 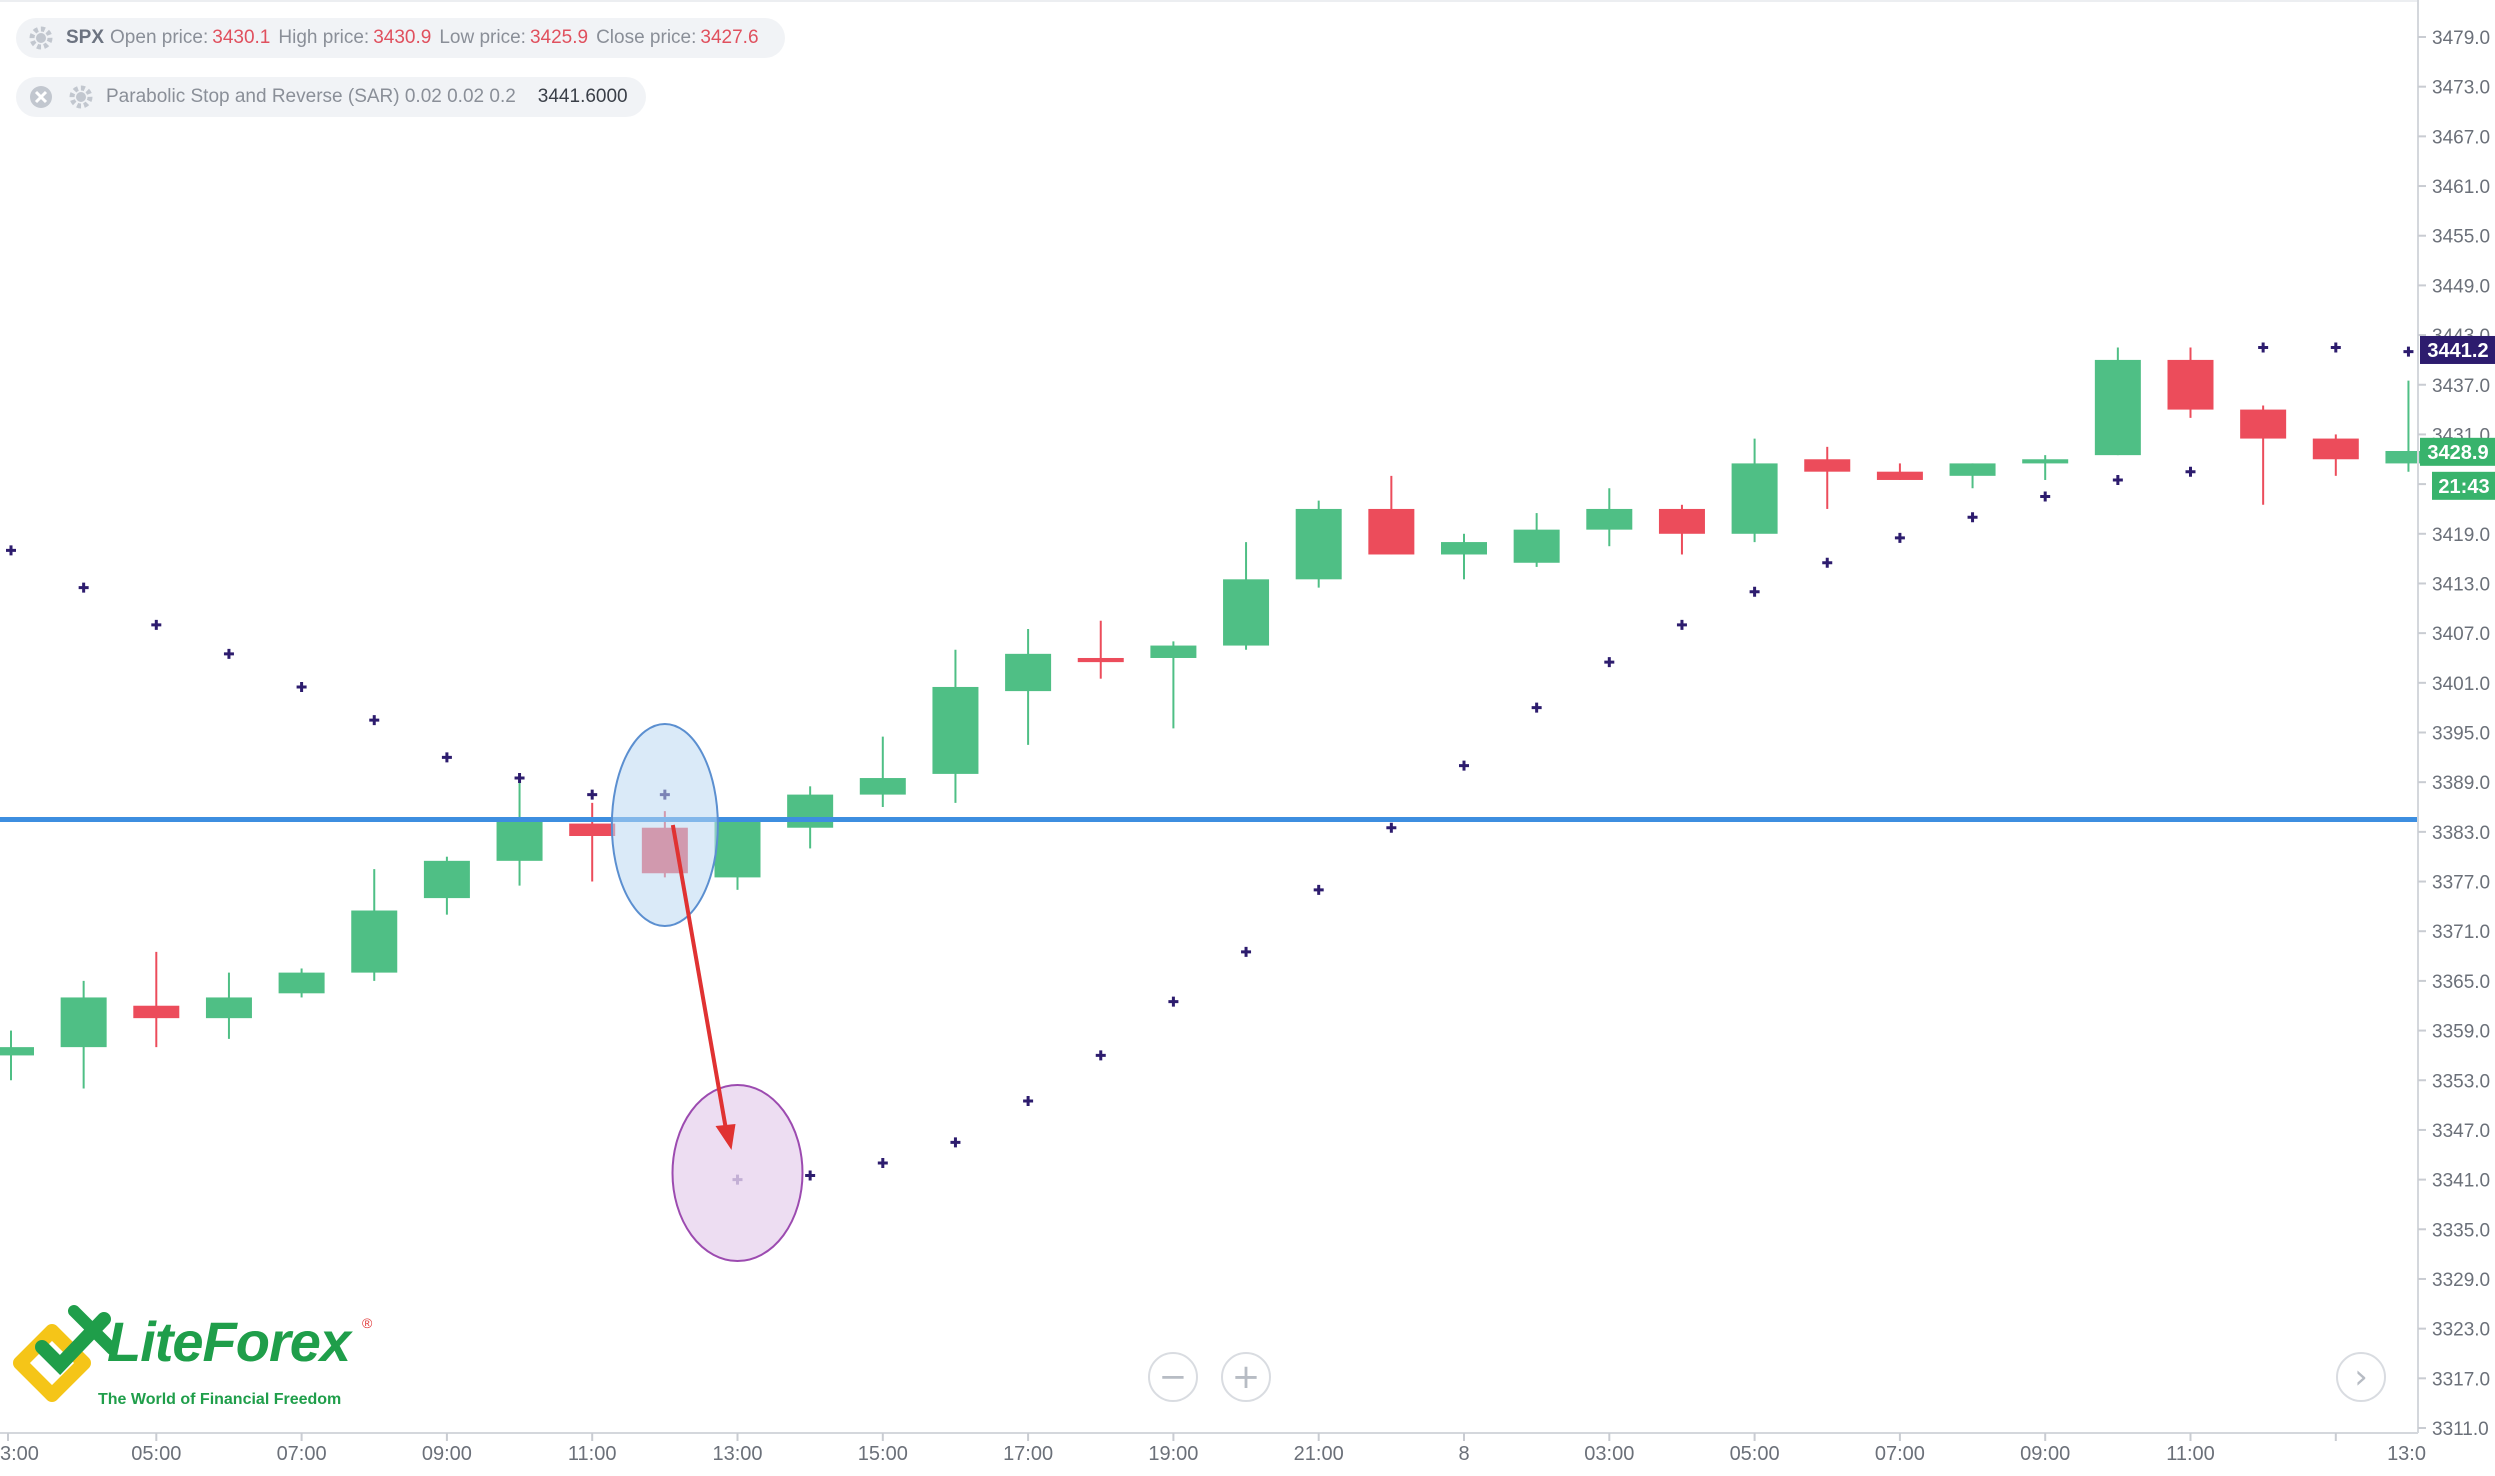 What do you see at coordinates (2461, 38) in the screenshot?
I see `y-tick-label: 3479.0` at bounding box center [2461, 38].